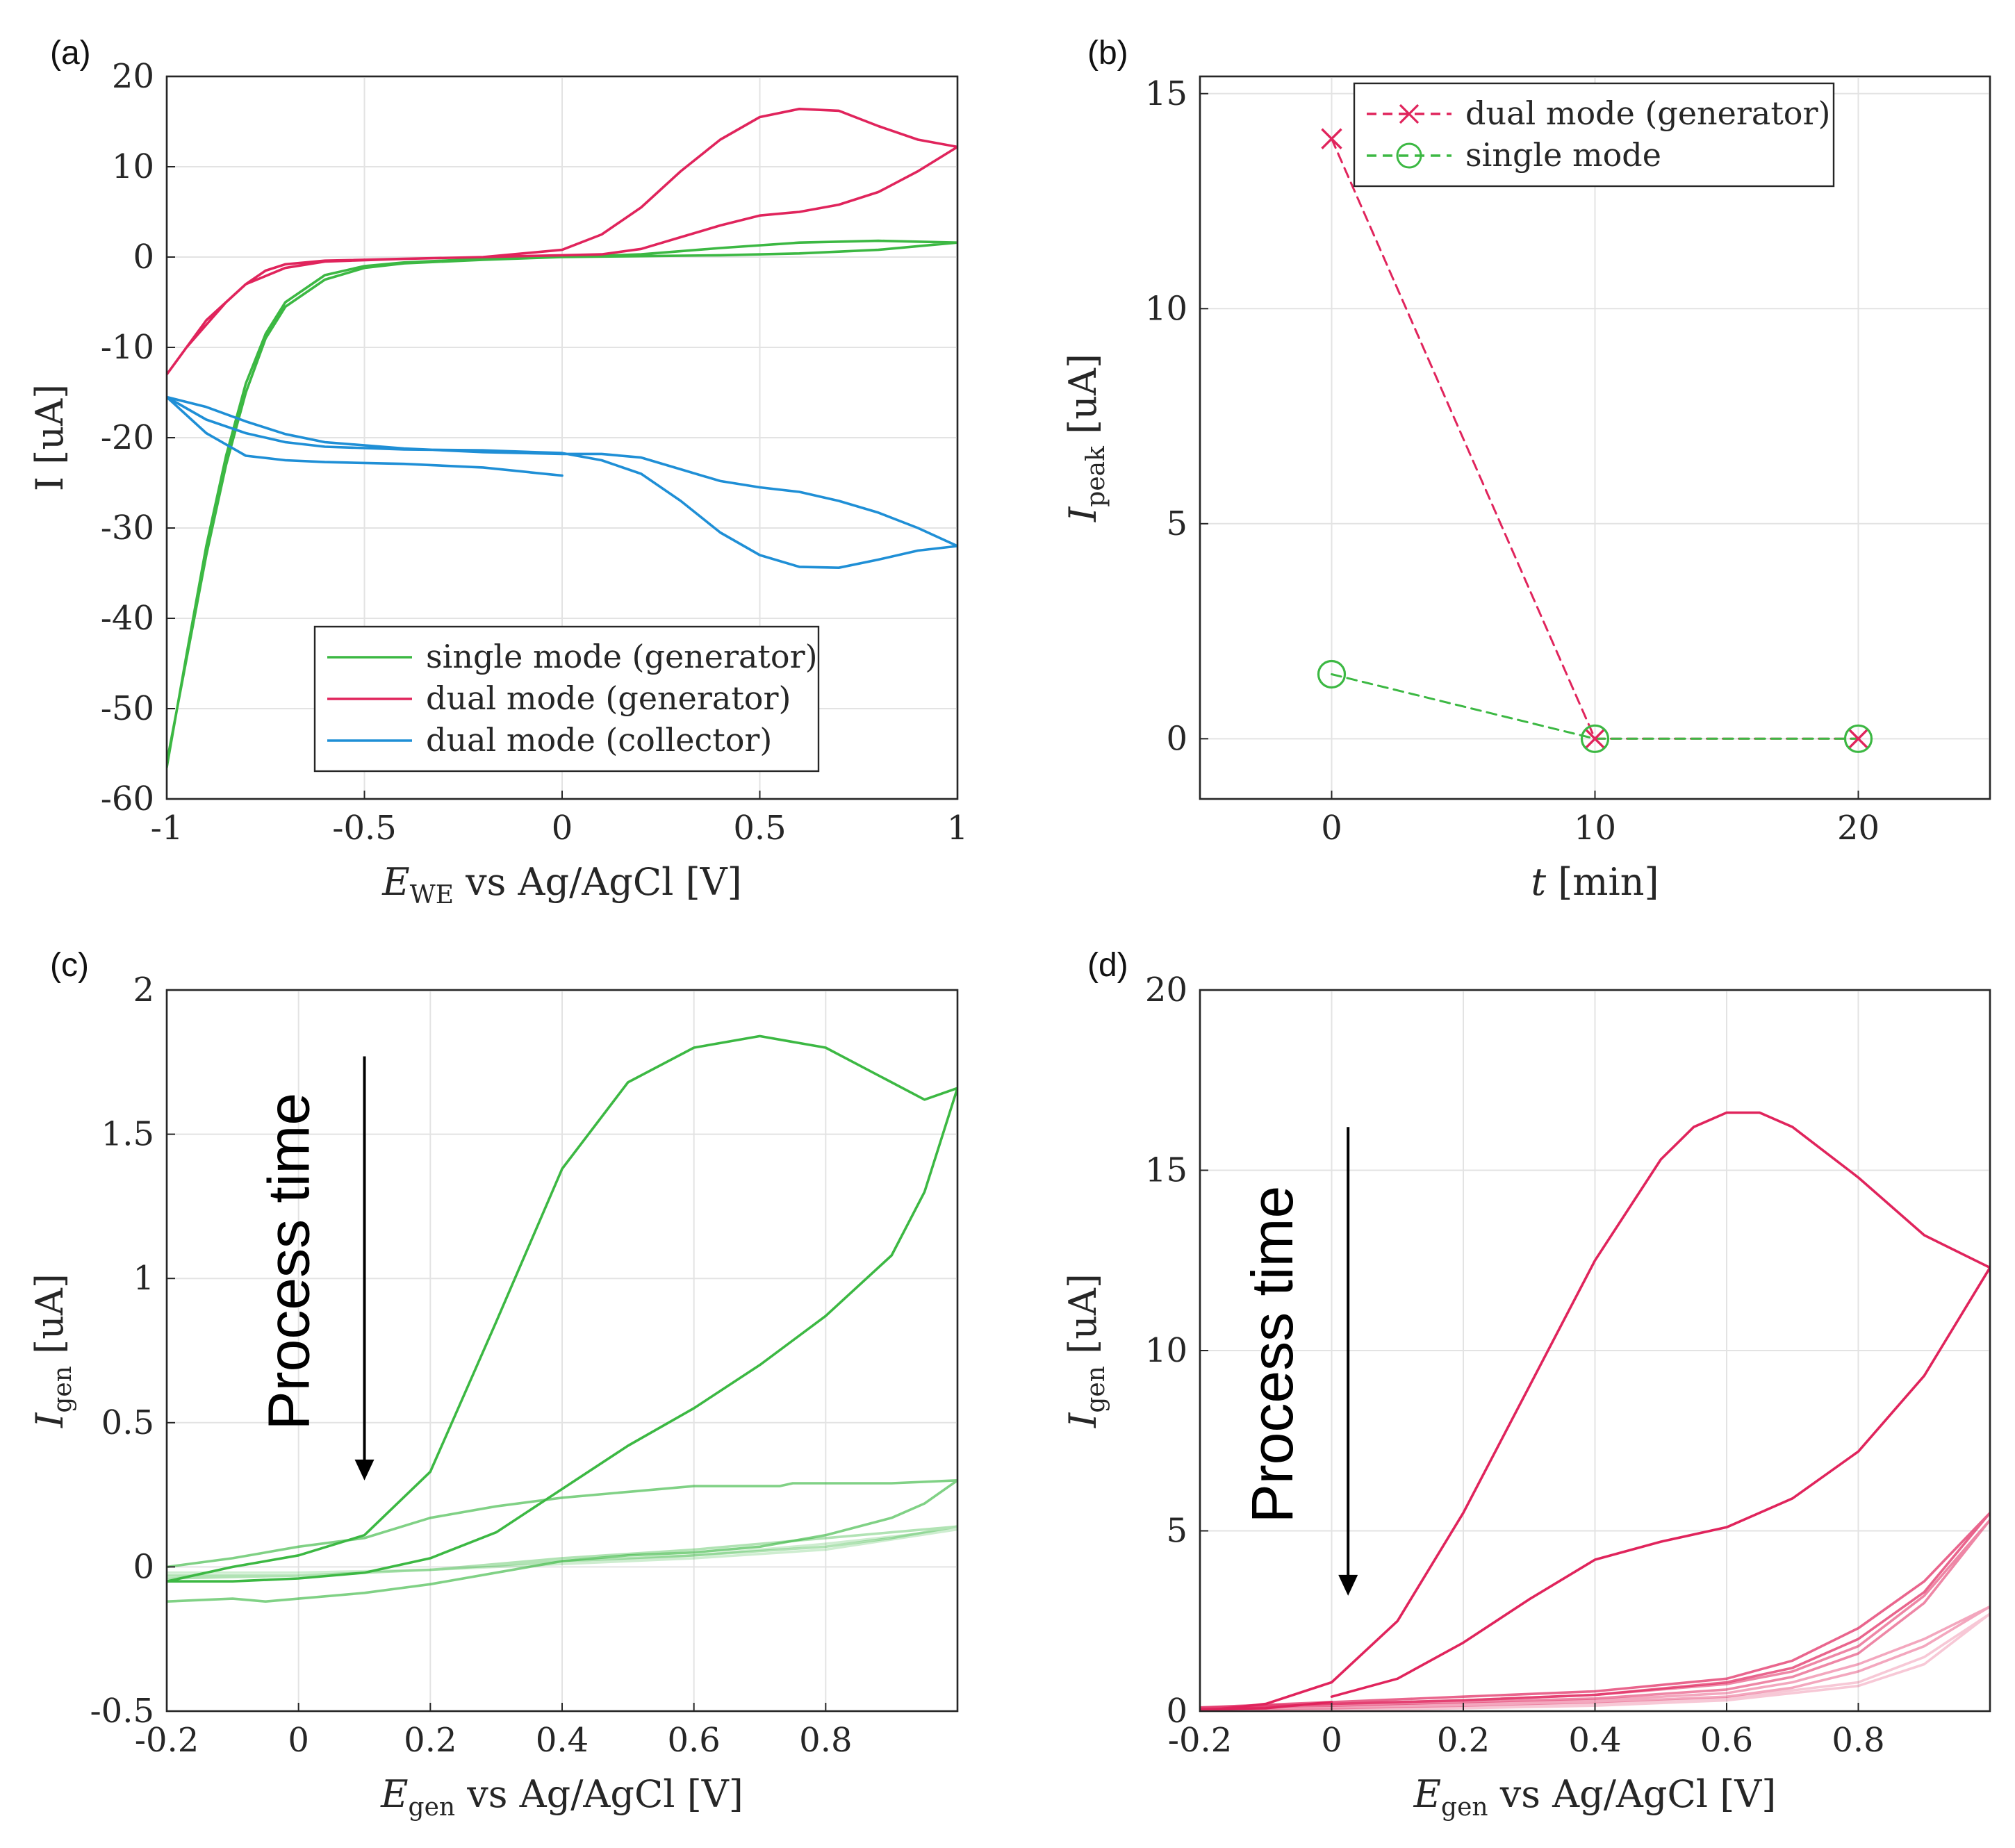 This screenshot has width=2015, height=1848. What do you see at coordinates (1107, 54) in the screenshot?
I see `panel-label: (b)` at bounding box center [1107, 54].